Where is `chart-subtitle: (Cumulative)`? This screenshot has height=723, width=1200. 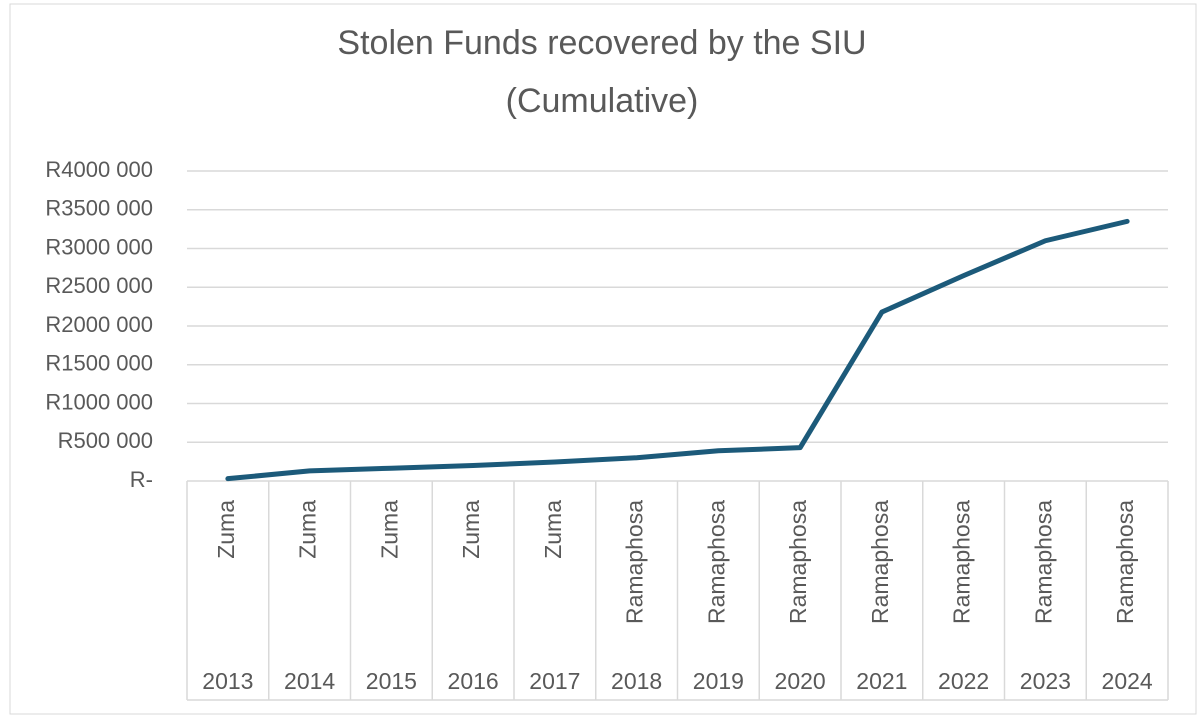 chart-subtitle: (Cumulative) is located at coordinates (602, 101).